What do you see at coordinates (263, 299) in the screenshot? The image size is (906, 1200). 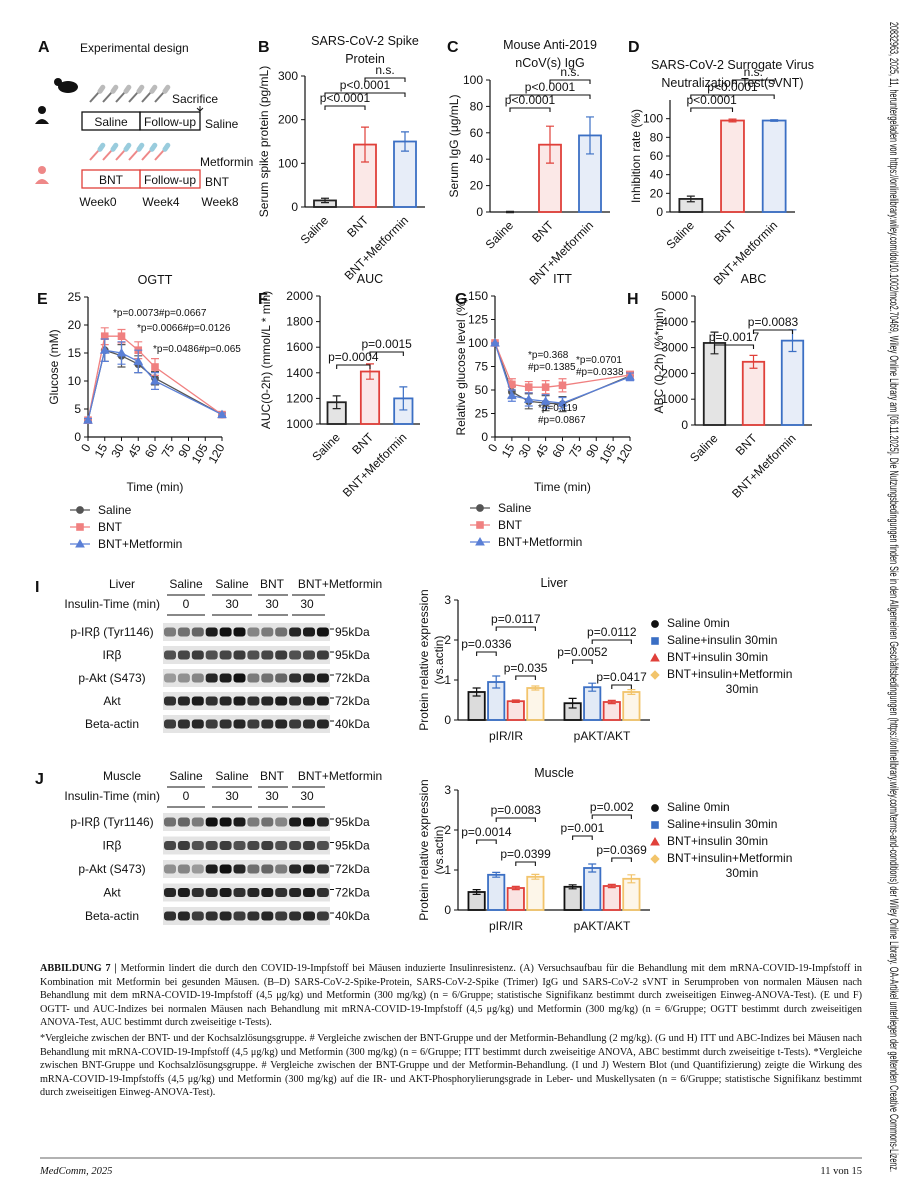 I see `panel-letter: F` at bounding box center [263, 299].